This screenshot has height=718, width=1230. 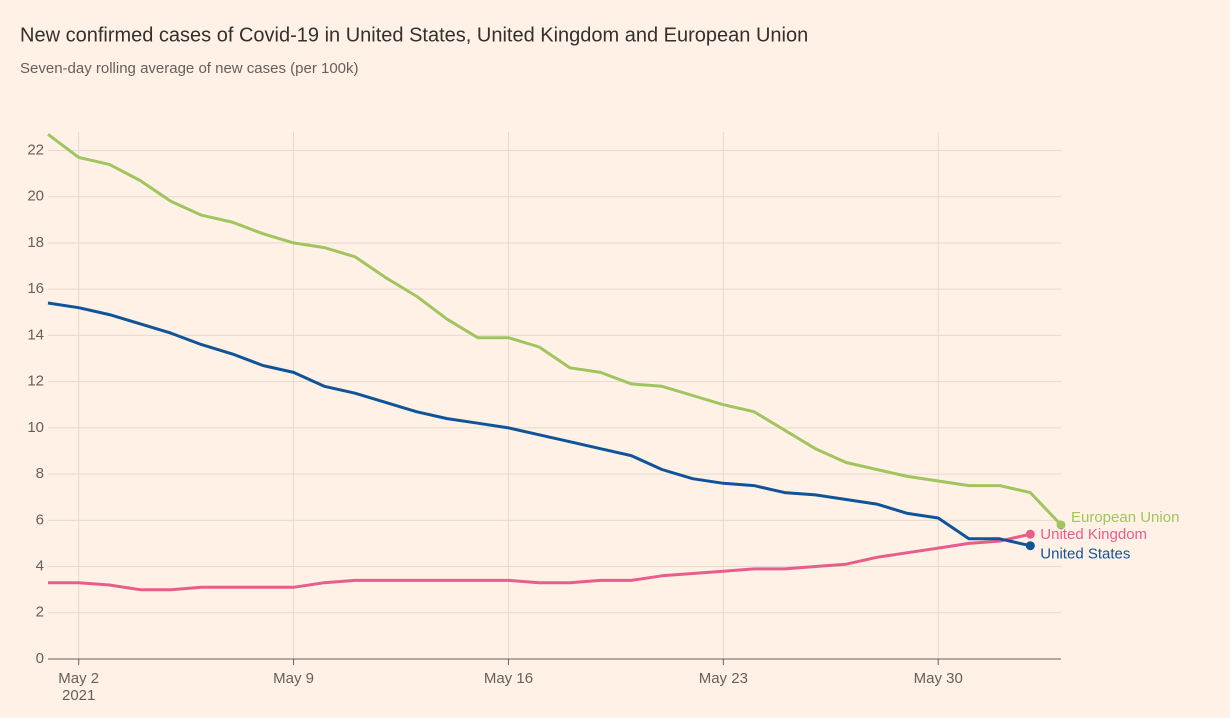 I want to click on y-tick-label: 4, so click(x=40, y=566).